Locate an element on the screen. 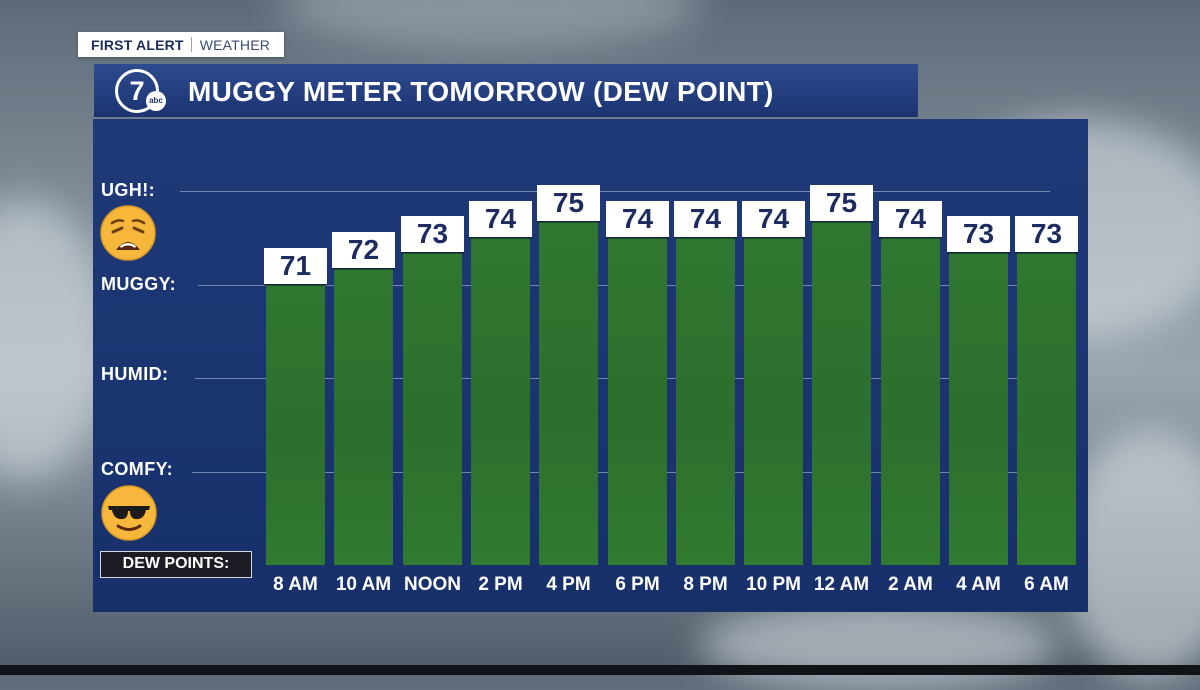  category-label: 8 PM is located at coordinates (705, 584).